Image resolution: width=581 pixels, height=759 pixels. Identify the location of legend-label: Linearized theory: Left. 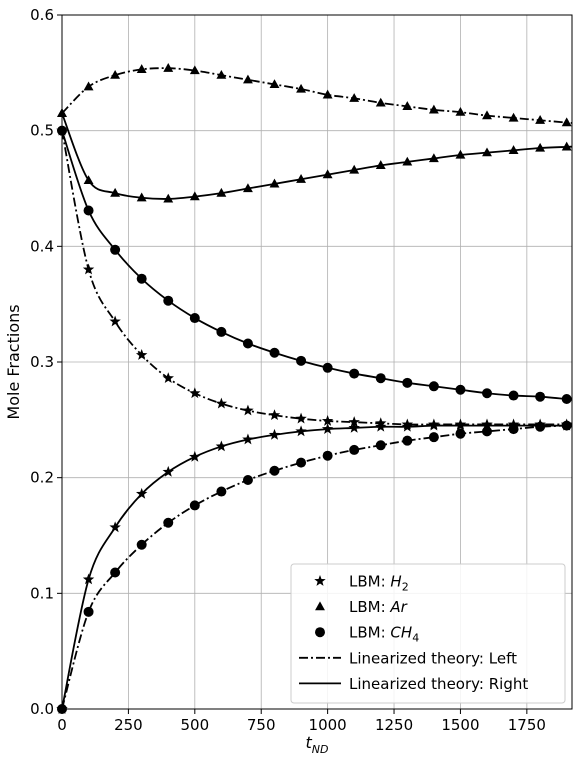
(433, 658).